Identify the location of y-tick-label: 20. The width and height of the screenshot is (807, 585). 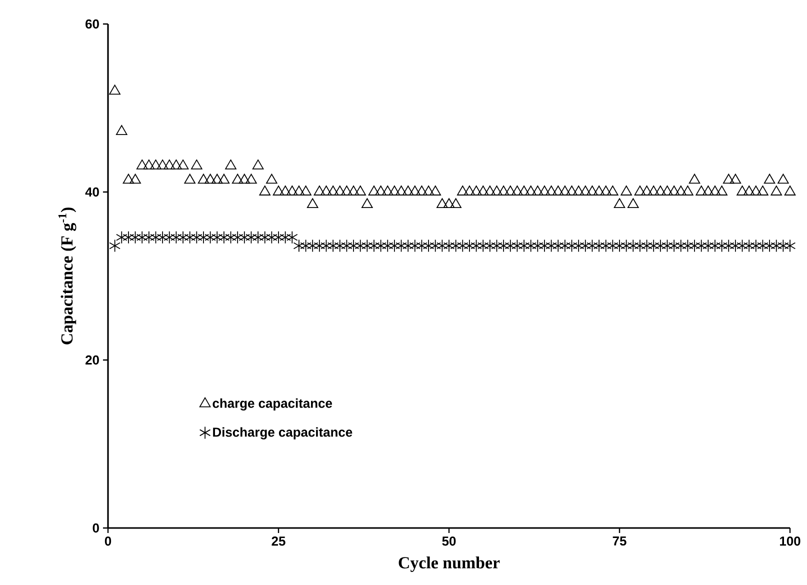
(92, 360).